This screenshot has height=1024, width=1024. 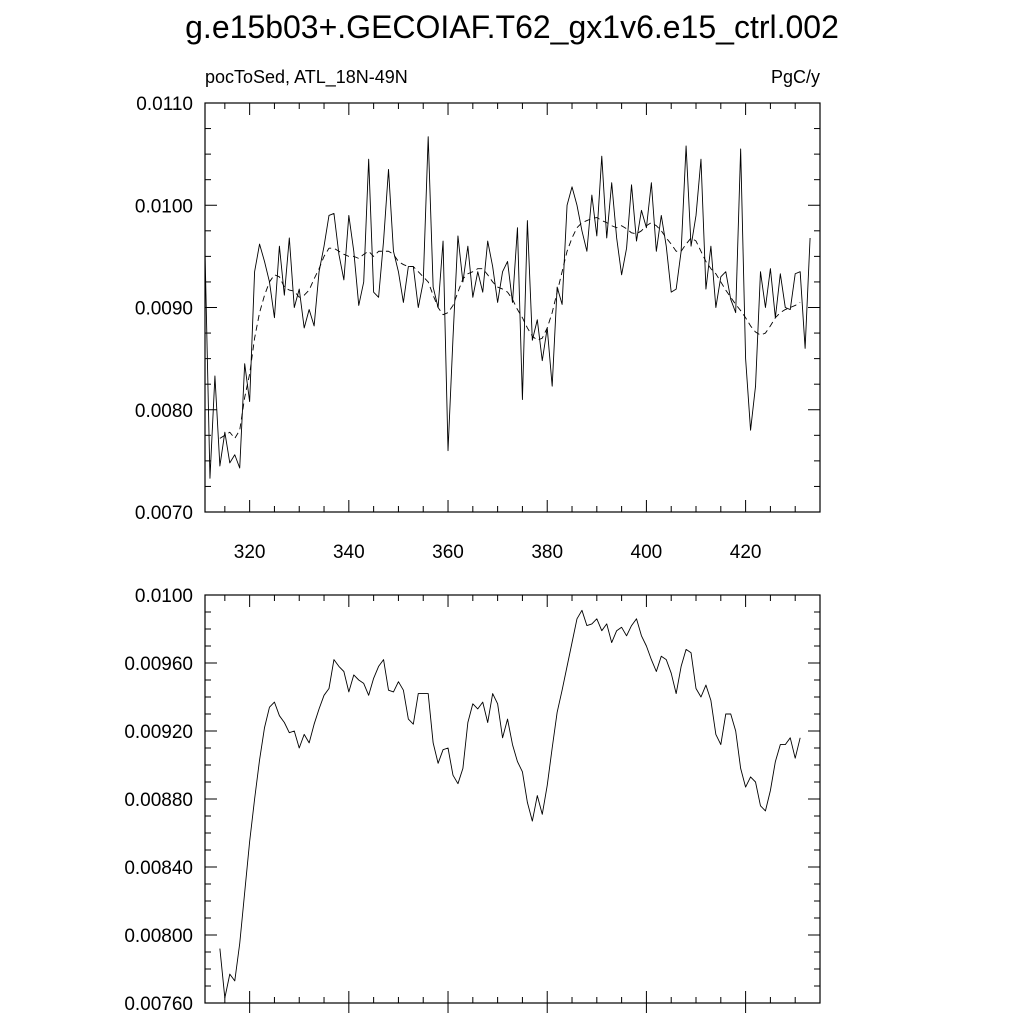 What do you see at coordinates (547, 552) in the screenshot?
I see `x-tick-label: 380` at bounding box center [547, 552].